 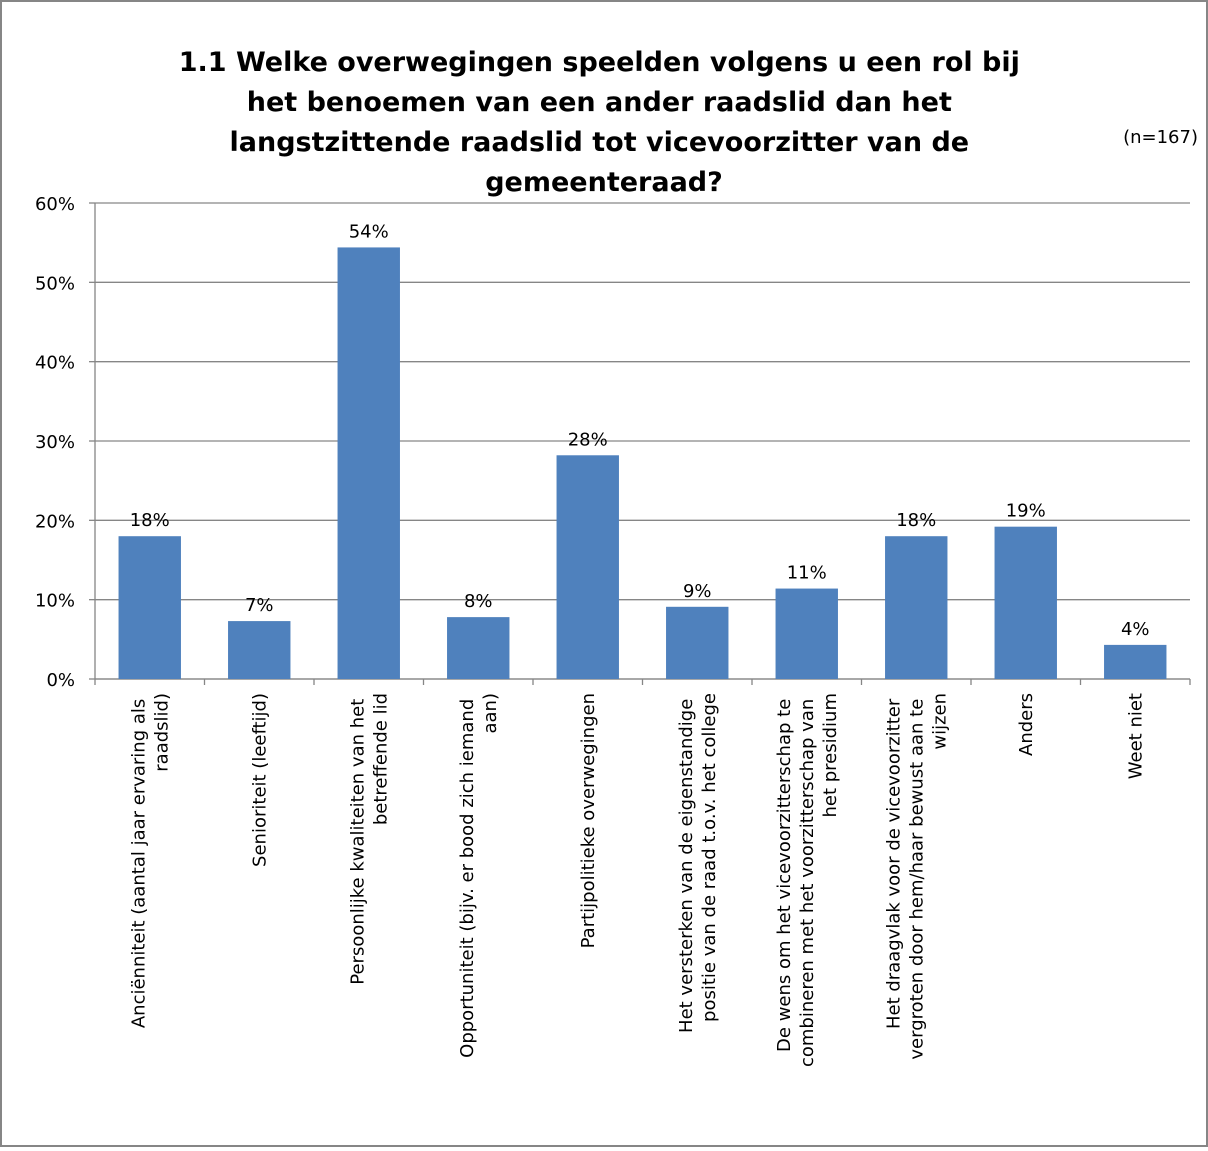 I want to click on x-tick-label: Senioriteit (leeftijd), so click(x=259, y=780).